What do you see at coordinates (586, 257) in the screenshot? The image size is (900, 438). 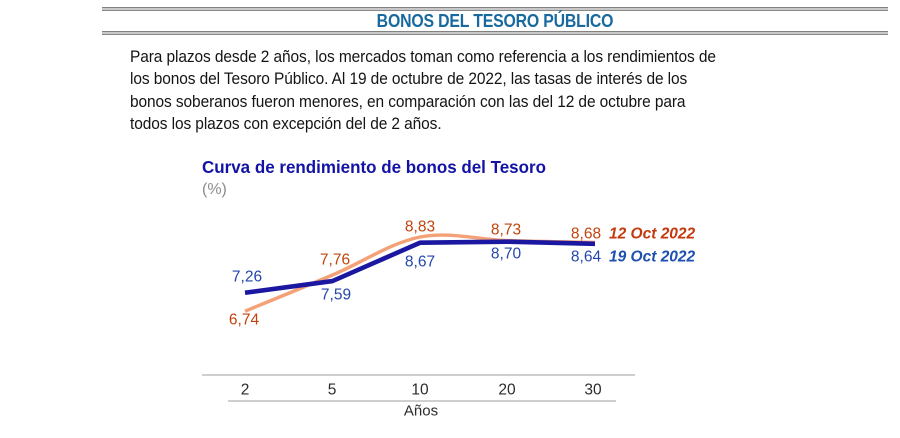 I see `data-label-19oct-30y: 8,64` at bounding box center [586, 257].